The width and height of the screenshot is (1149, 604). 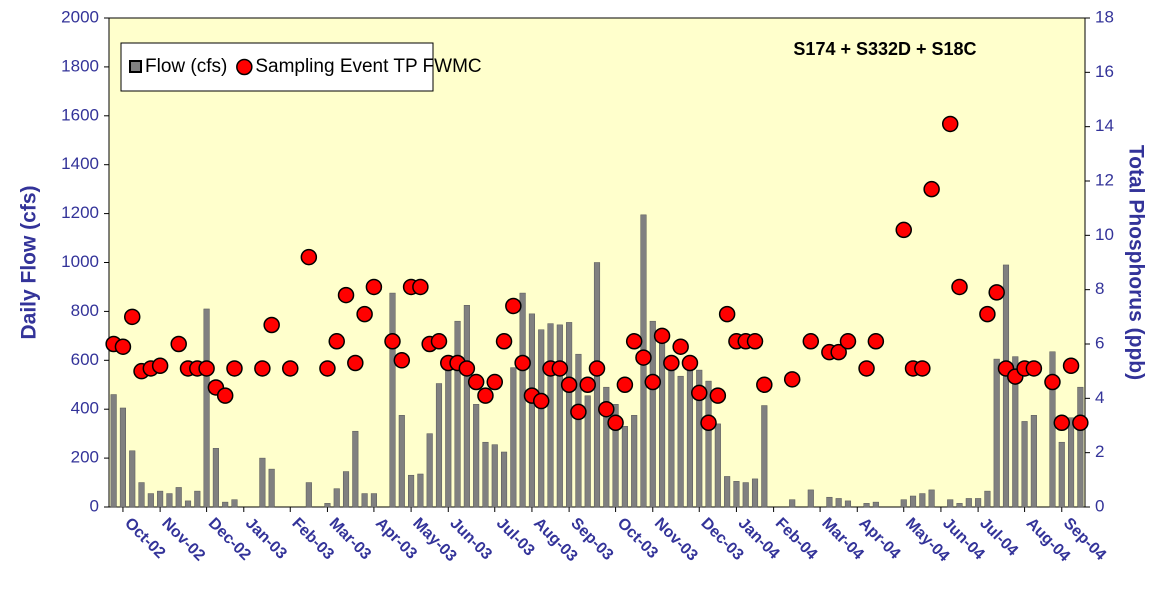 I want to click on y-axis-title: Daily Flow (cfs), so click(x=29, y=262).